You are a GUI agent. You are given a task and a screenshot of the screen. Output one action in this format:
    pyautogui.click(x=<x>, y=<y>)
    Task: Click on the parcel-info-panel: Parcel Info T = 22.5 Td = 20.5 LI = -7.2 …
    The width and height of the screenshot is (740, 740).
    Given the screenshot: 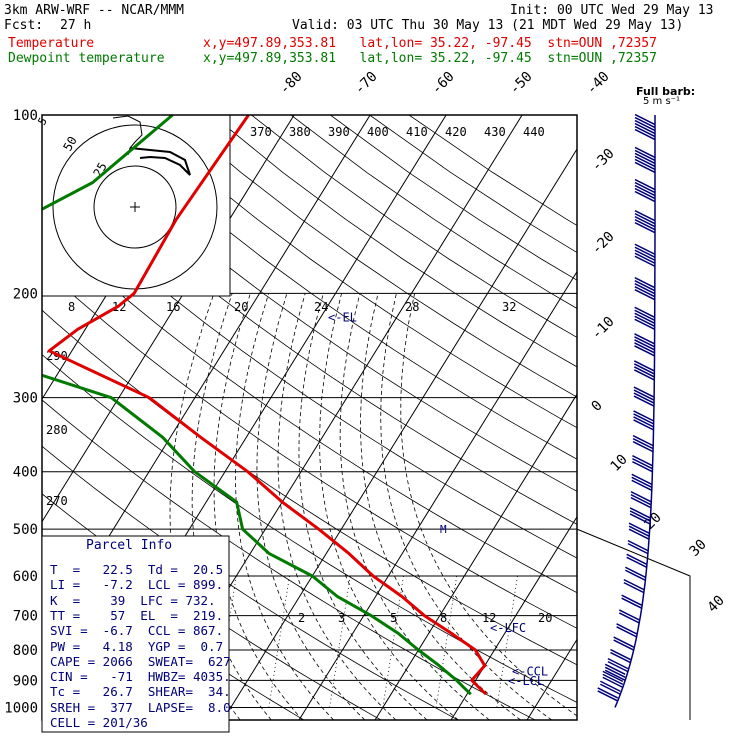 What is the action you would take?
    pyautogui.click(x=137, y=634)
    